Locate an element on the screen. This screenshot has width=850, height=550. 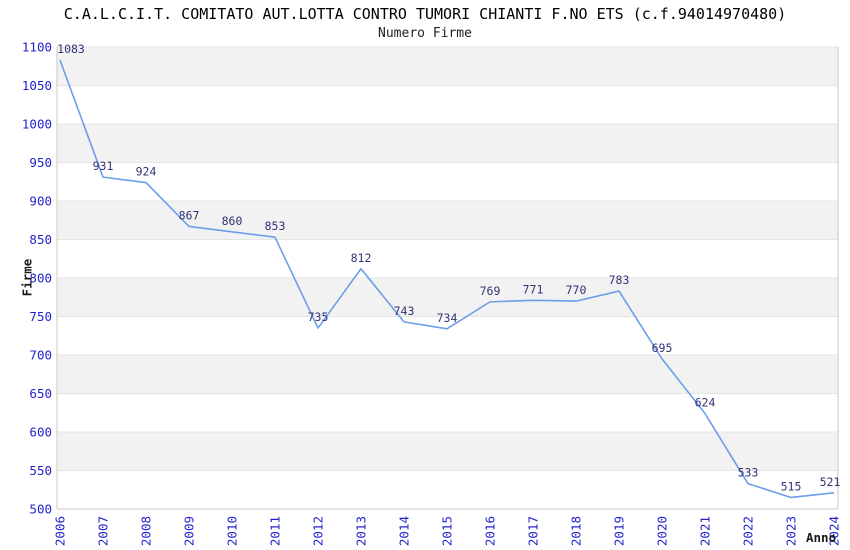
y-tick-label: 1100 is located at coordinates (37, 47).